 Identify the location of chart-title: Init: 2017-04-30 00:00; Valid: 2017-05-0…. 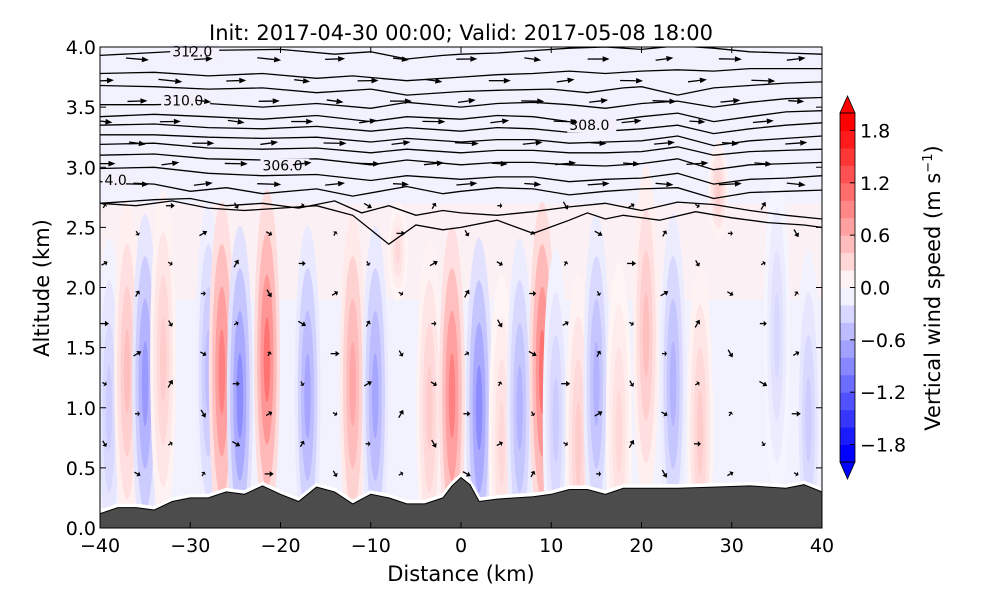
(461, 33).